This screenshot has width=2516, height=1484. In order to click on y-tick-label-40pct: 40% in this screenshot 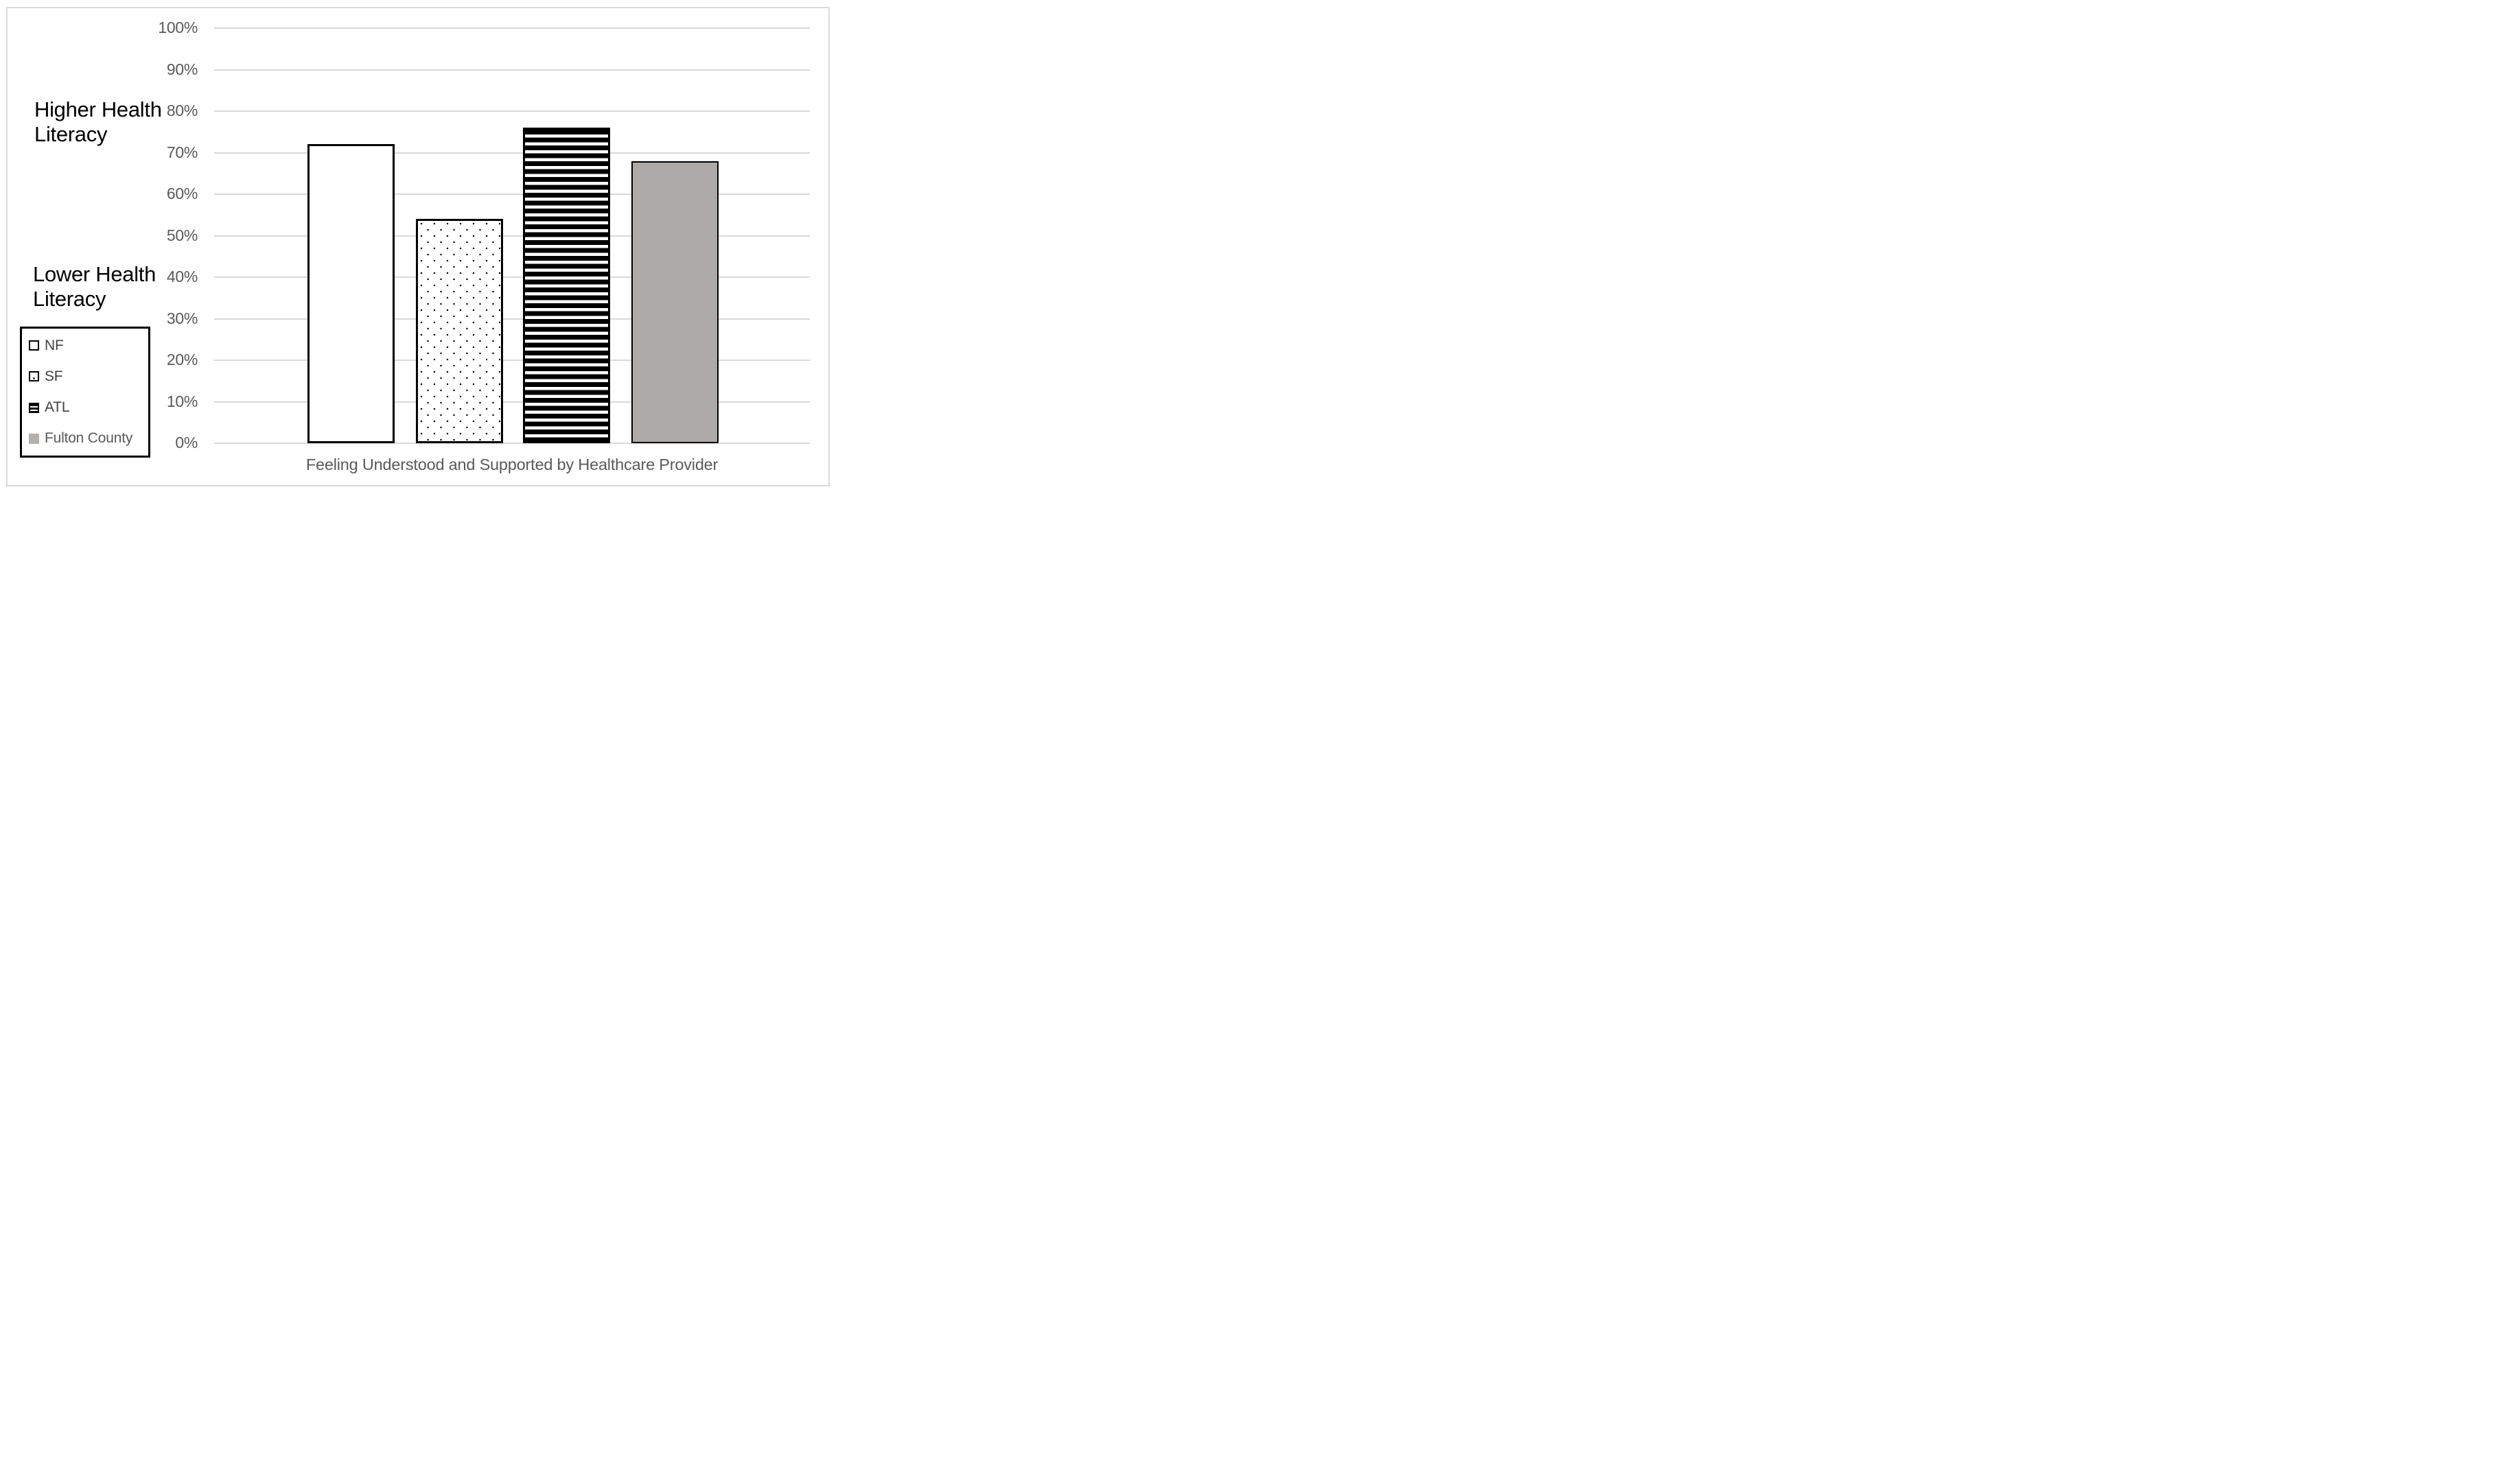, I will do `click(182, 276)`.